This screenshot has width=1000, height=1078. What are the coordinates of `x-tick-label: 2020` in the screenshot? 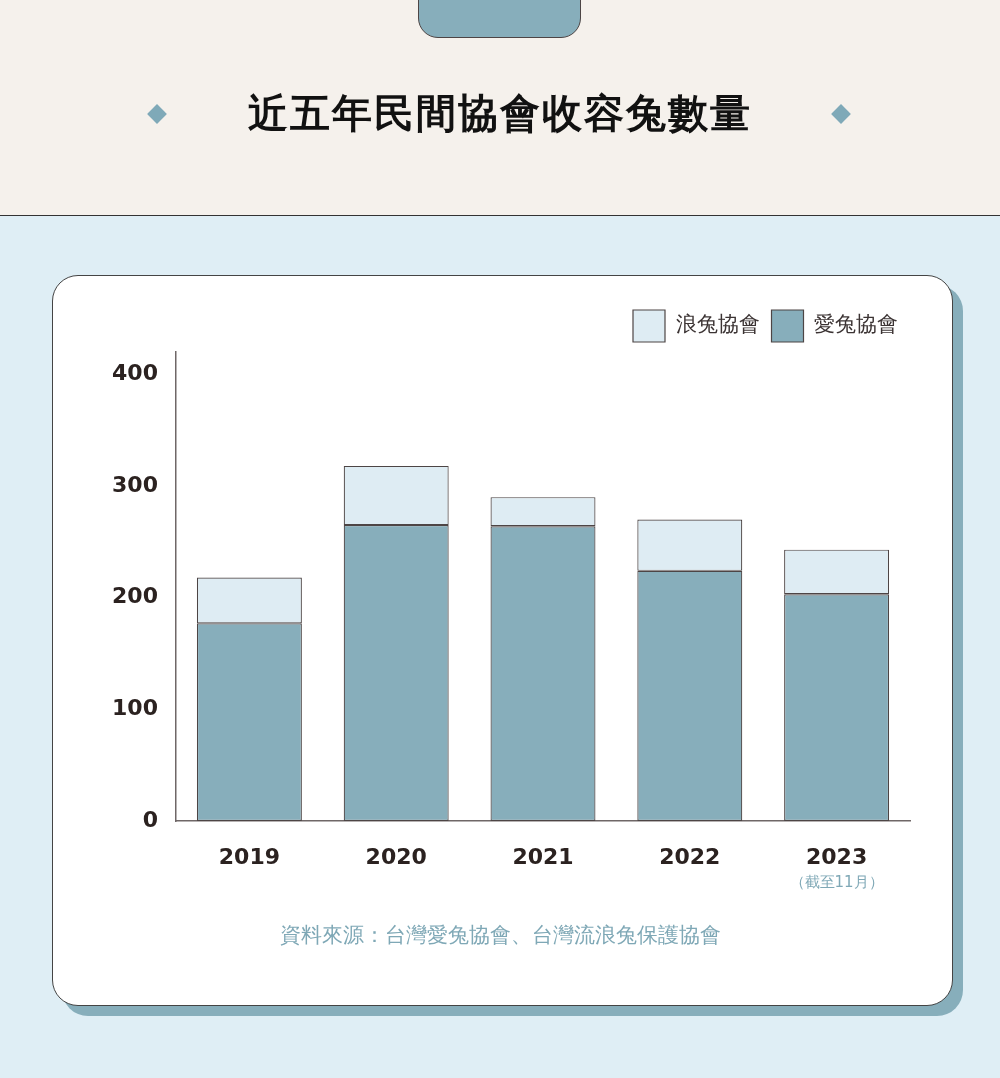 It's located at (396, 856).